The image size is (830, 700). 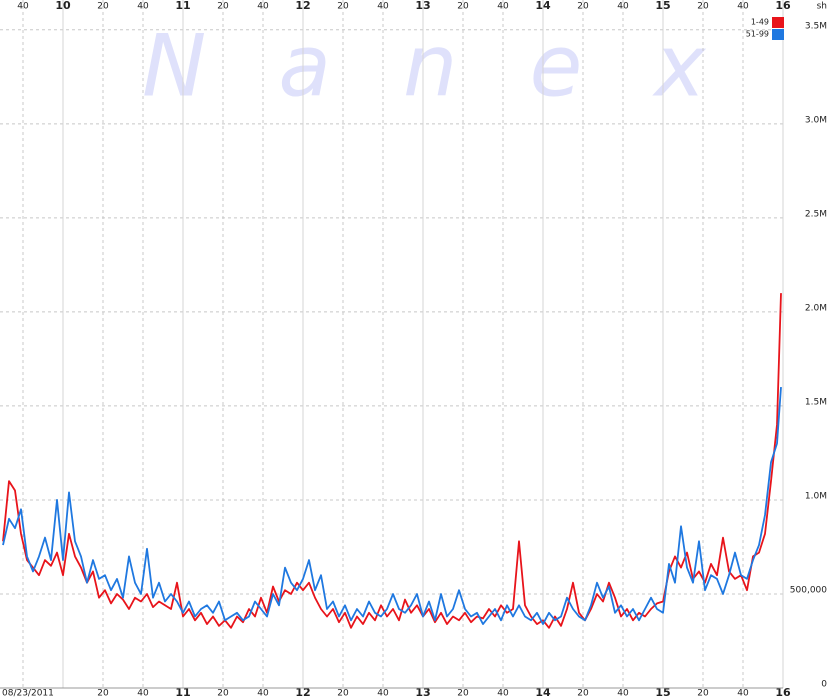 I want to click on x-tick-label: 16, so click(x=783, y=692).